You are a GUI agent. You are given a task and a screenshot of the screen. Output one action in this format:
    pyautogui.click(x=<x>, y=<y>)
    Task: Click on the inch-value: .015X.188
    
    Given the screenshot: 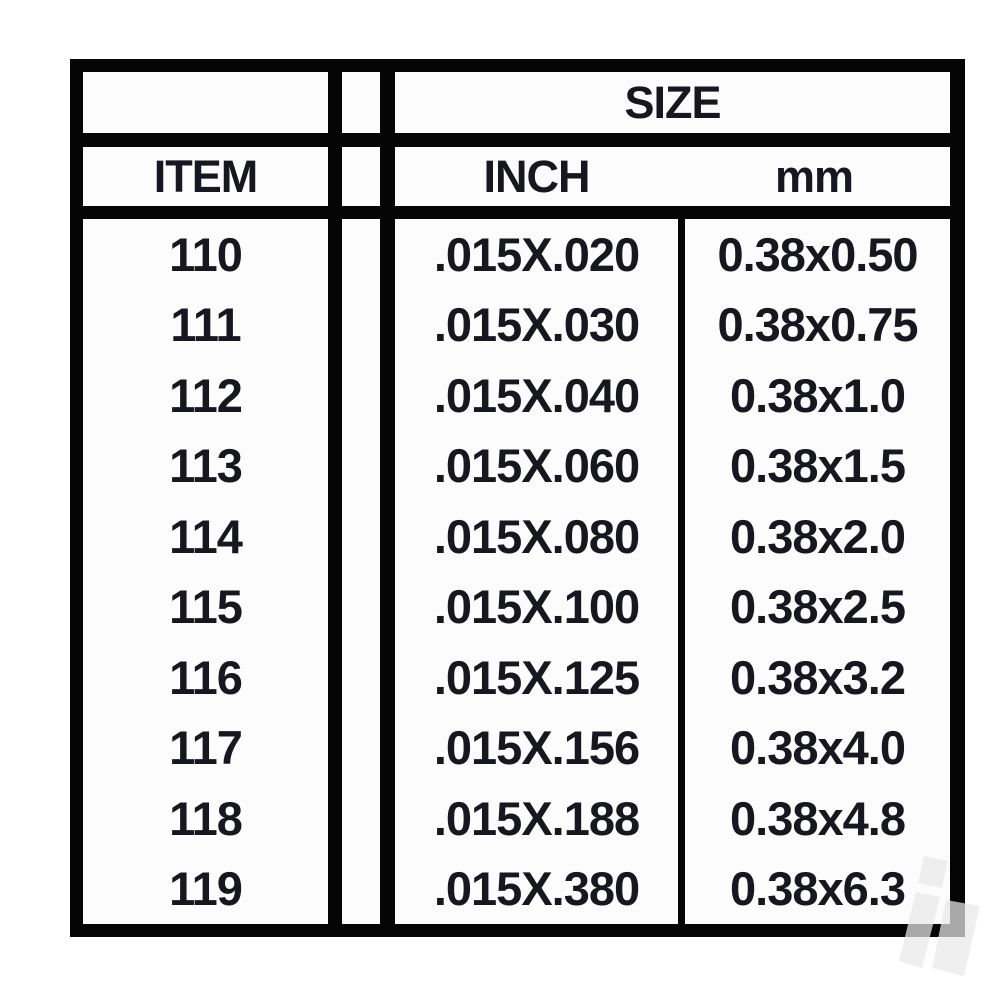 What is the action you would take?
    pyautogui.click(x=536, y=818)
    